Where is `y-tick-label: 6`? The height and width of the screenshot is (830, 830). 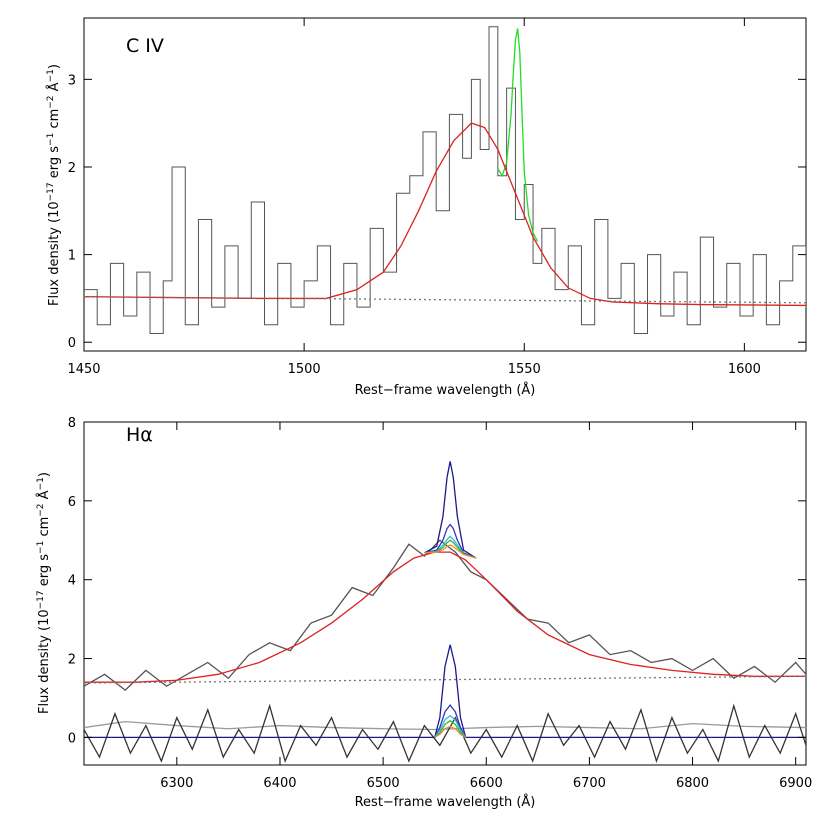
y-tick-label: 6 is located at coordinates (72, 502).